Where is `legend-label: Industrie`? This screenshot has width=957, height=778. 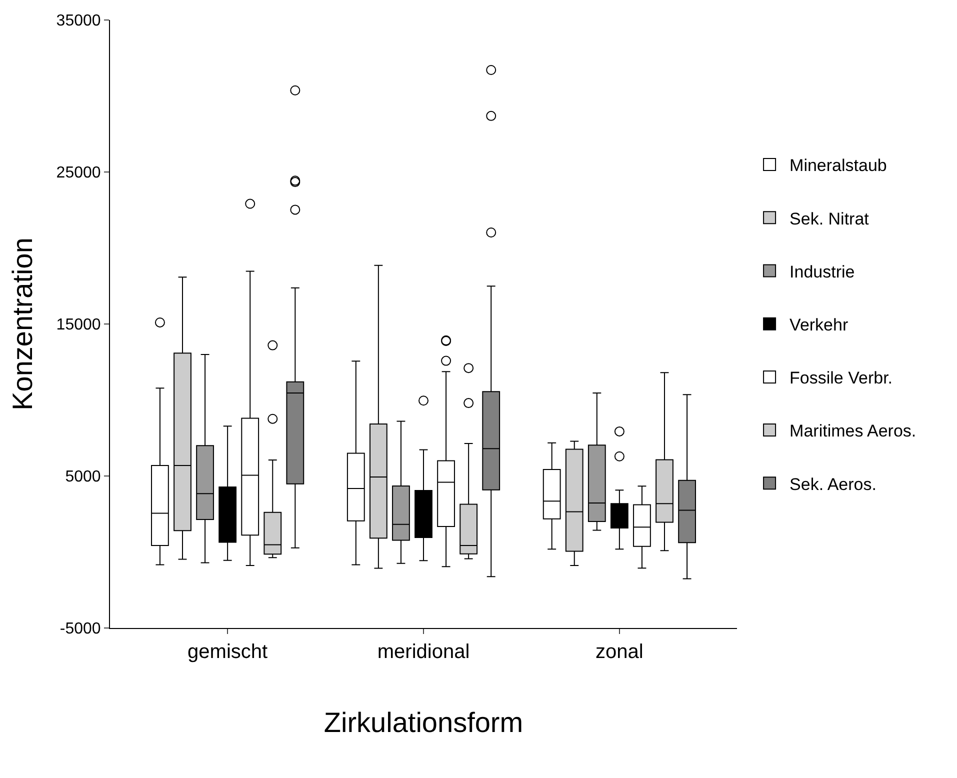
legend-label: Industrie is located at coordinates (822, 272).